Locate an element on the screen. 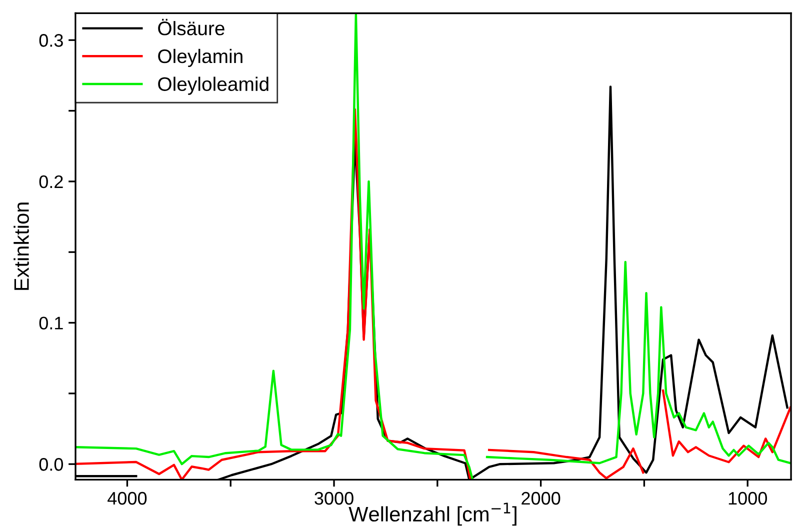 The height and width of the screenshot is (530, 795). legend-label: Ölsäure is located at coordinates (191, 27).